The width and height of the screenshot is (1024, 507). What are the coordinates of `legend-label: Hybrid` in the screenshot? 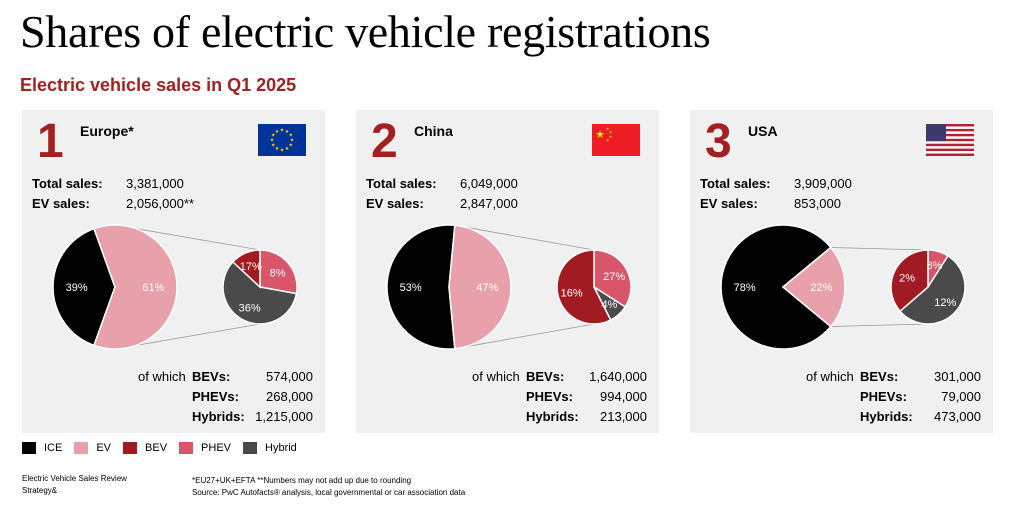 It's located at (281, 448).